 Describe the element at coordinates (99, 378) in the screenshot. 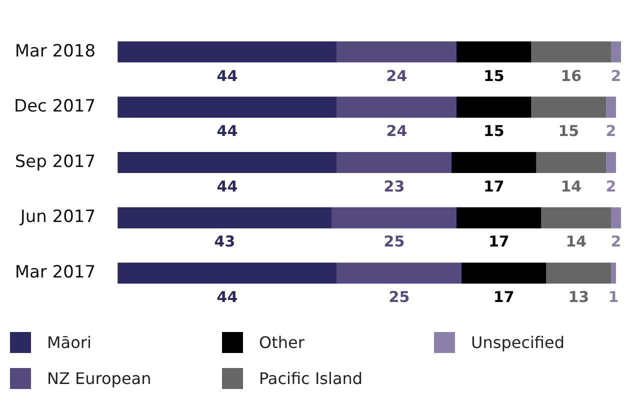

I see `legend-label: NZ European` at that location.